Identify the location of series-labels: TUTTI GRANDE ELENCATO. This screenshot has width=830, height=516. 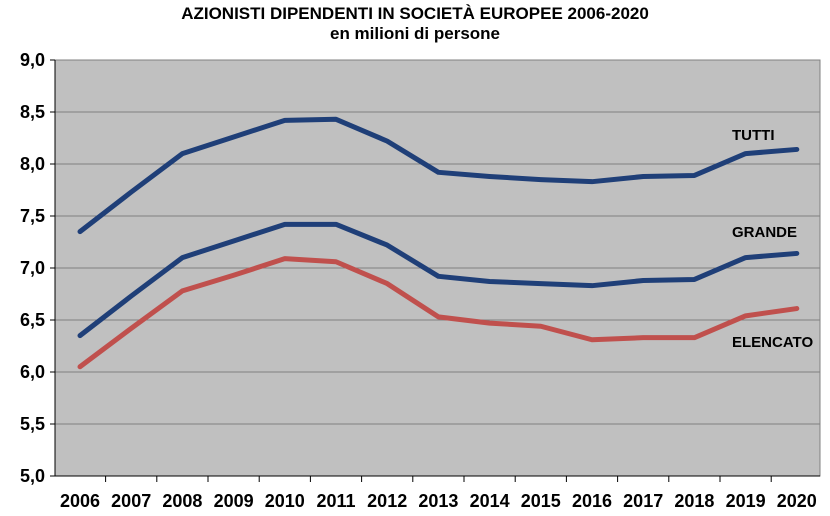
(772, 239).